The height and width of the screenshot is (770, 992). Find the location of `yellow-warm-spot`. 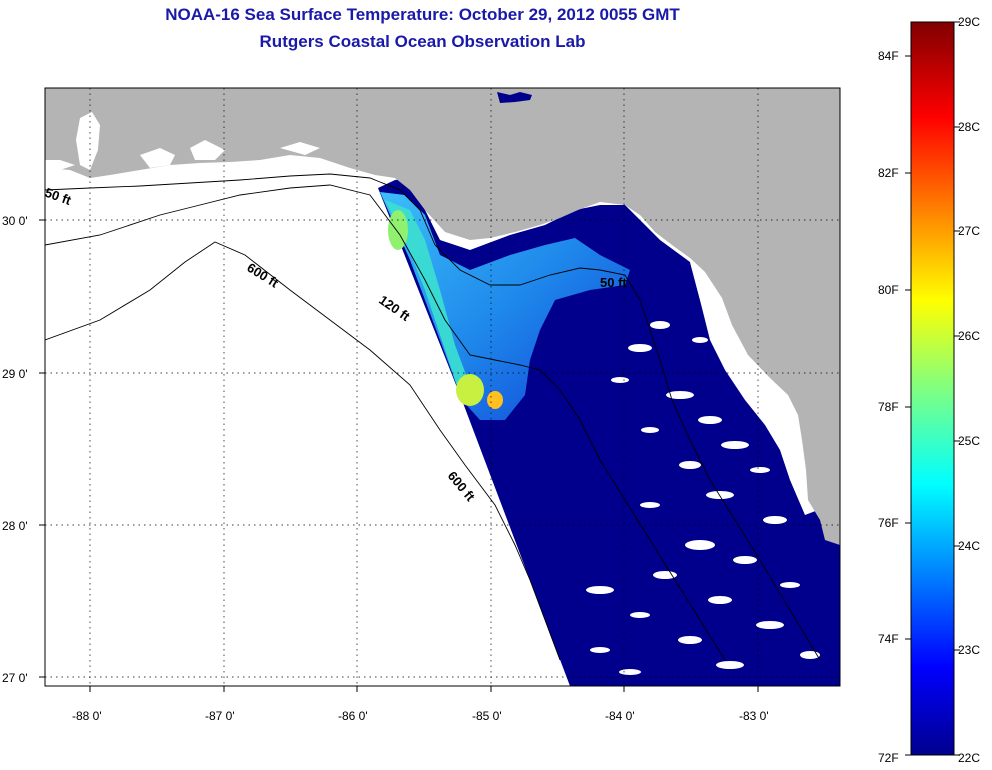

yellow-warm-spot is located at coordinates (470, 390).